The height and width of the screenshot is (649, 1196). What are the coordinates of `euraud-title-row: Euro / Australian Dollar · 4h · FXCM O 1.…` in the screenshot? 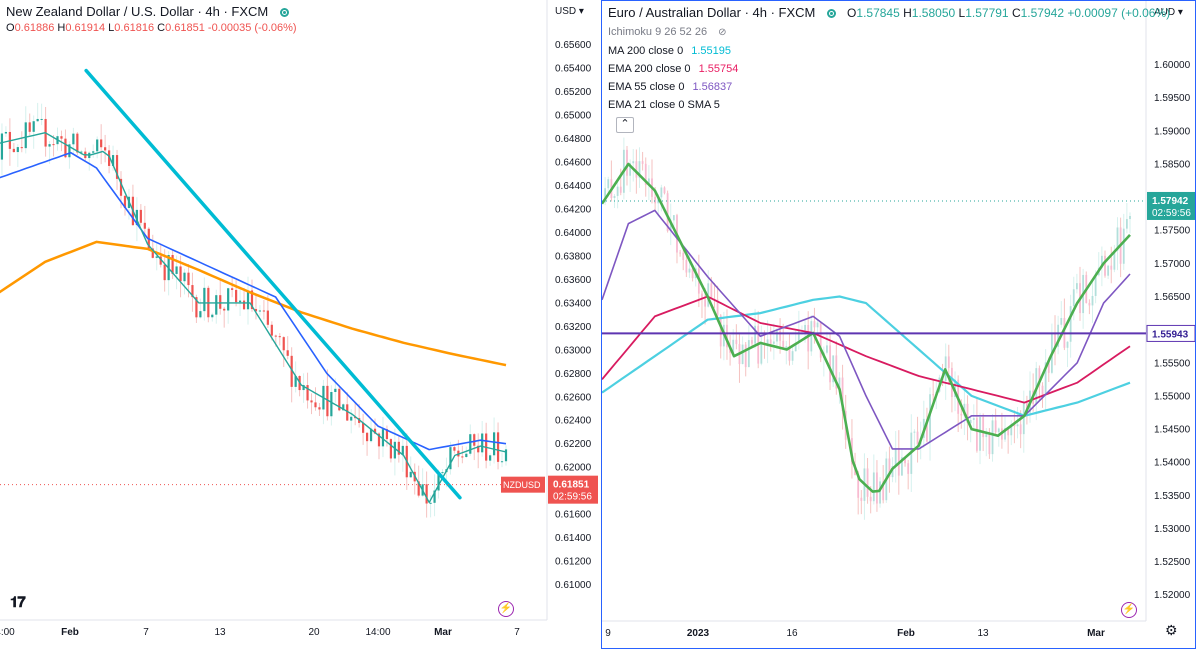 It's located at (889, 12).